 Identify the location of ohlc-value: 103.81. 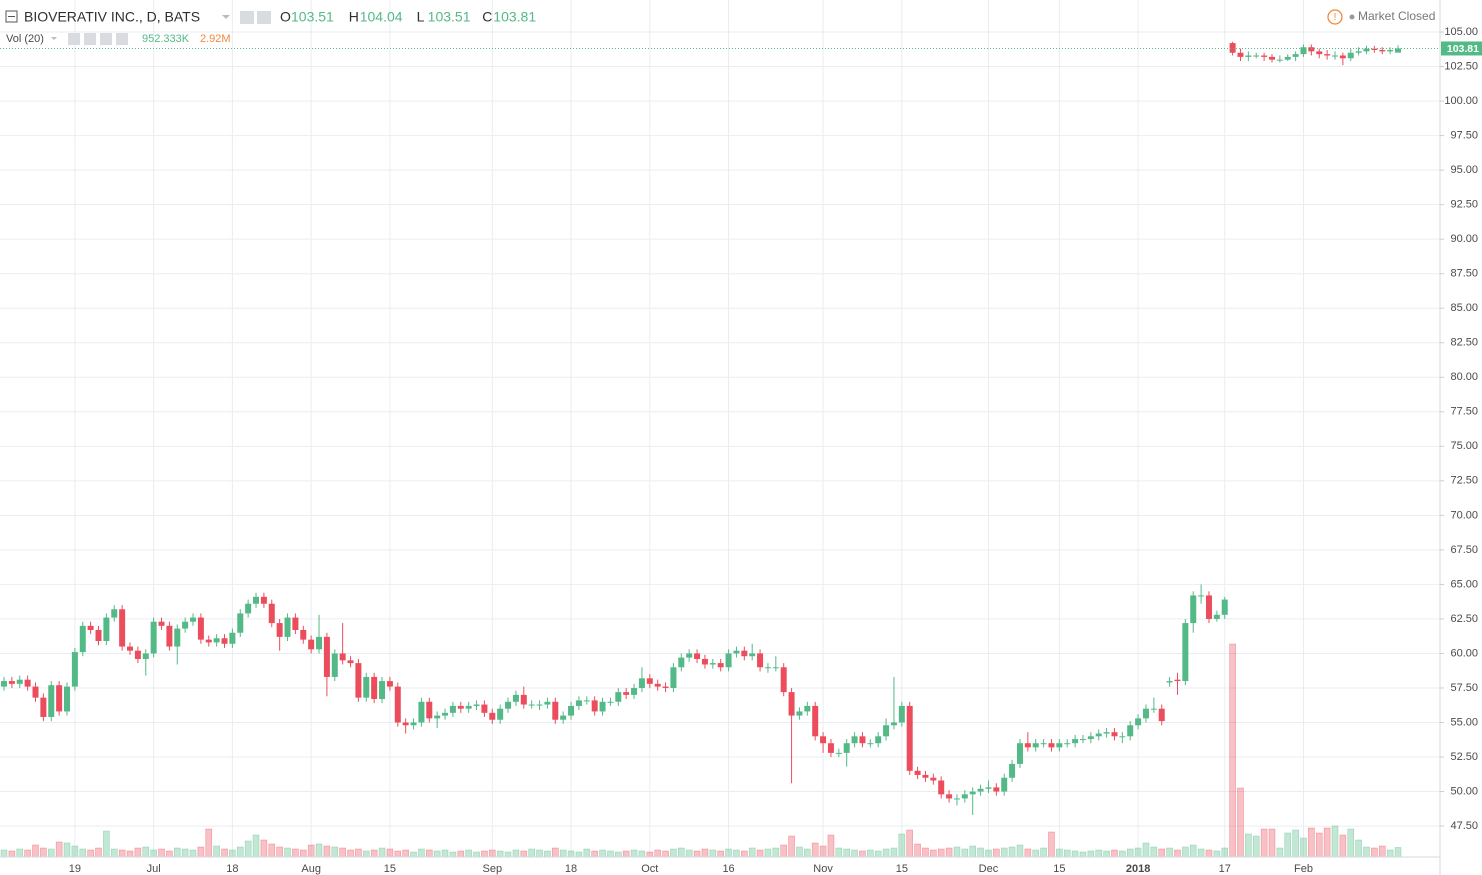
(514, 17).